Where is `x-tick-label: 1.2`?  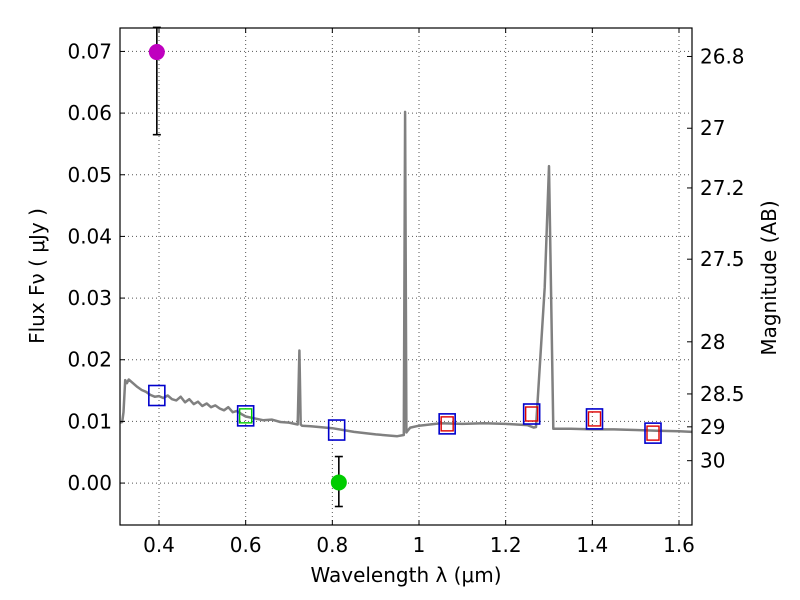
x-tick-label: 1.2 is located at coordinates (506, 545).